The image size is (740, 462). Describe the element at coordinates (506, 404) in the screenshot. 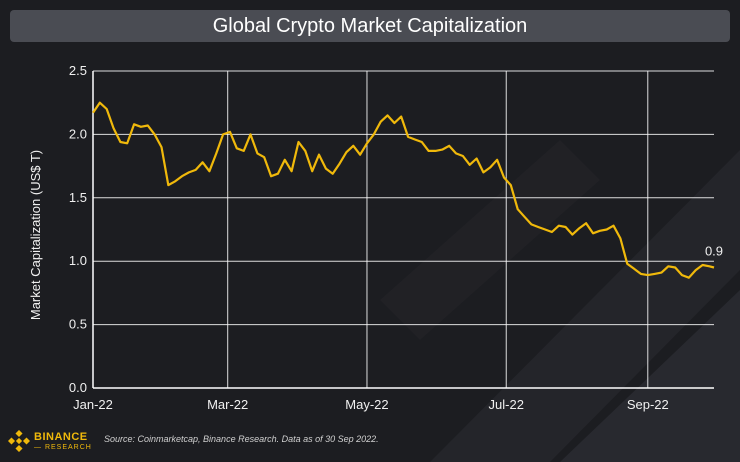

I see `x-tick-label: Jul-22` at that location.